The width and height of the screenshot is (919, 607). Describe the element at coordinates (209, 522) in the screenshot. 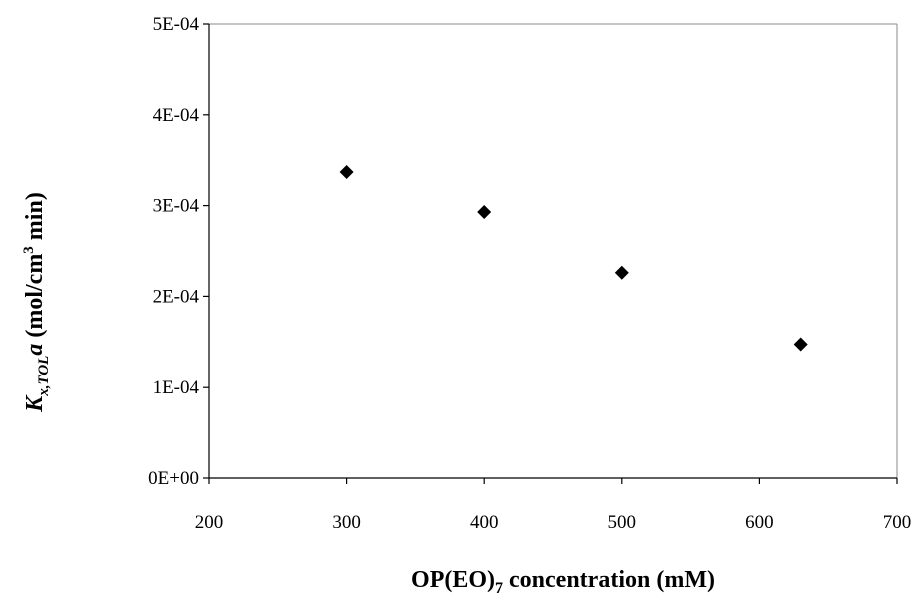

I see `x-tick-label: 200` at that location.